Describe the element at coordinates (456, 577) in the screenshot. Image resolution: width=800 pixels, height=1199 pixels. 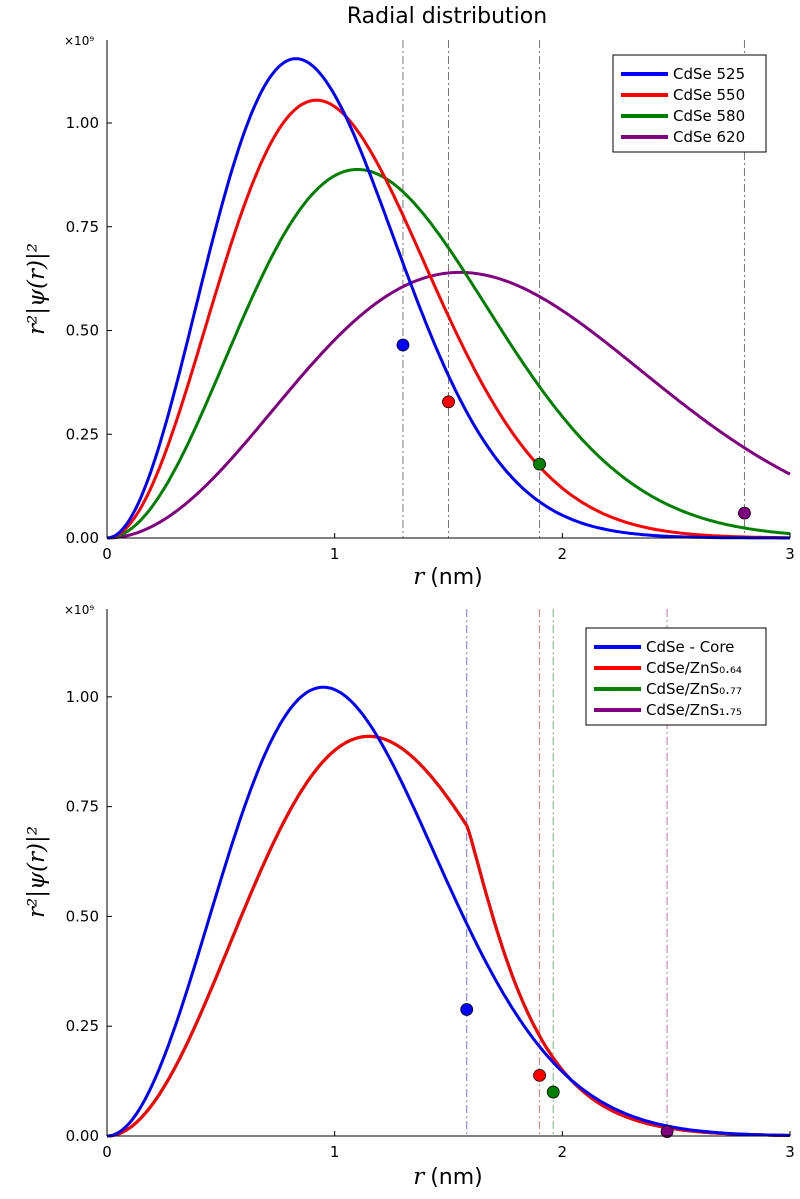
I see `x-axis-unit: (nm)` at that location.